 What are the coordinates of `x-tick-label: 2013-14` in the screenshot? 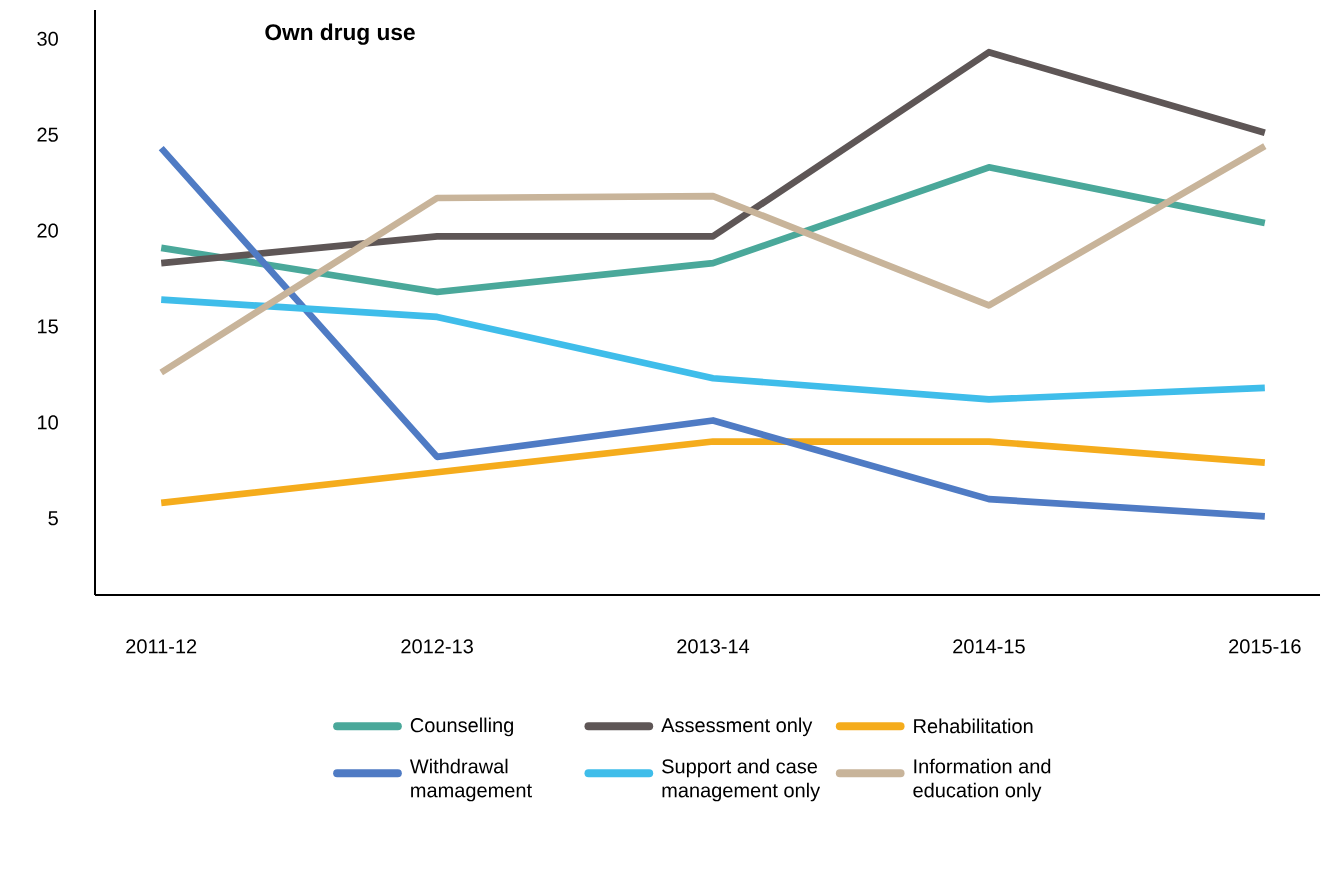 It's located at (713, 646).